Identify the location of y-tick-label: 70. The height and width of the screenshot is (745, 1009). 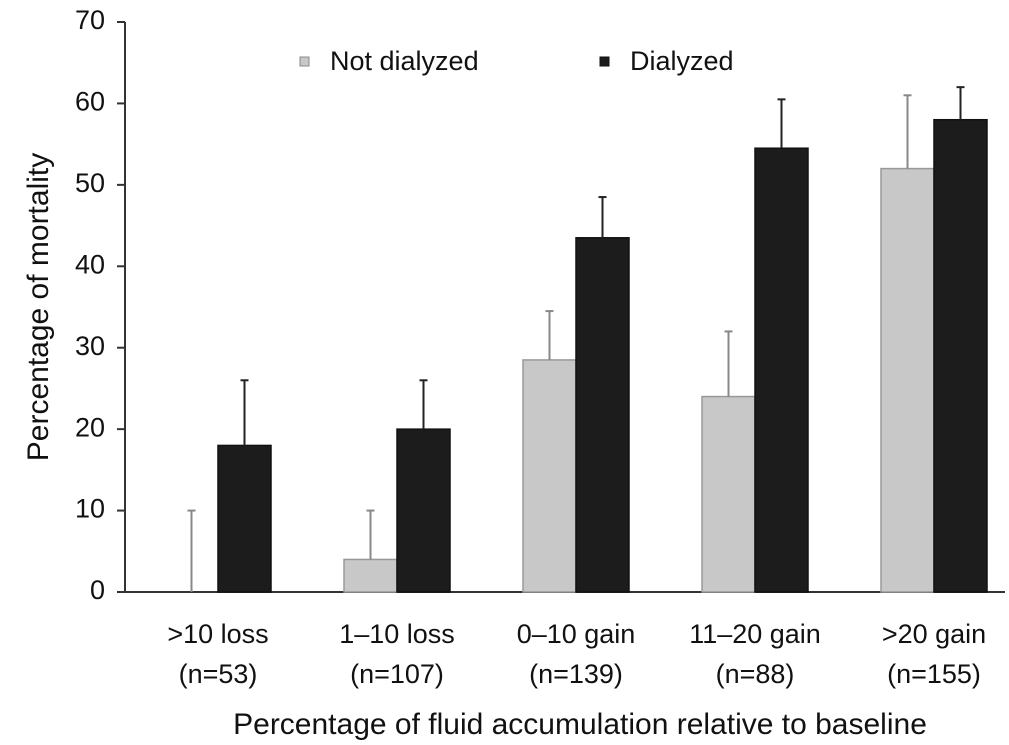
(90, 20).